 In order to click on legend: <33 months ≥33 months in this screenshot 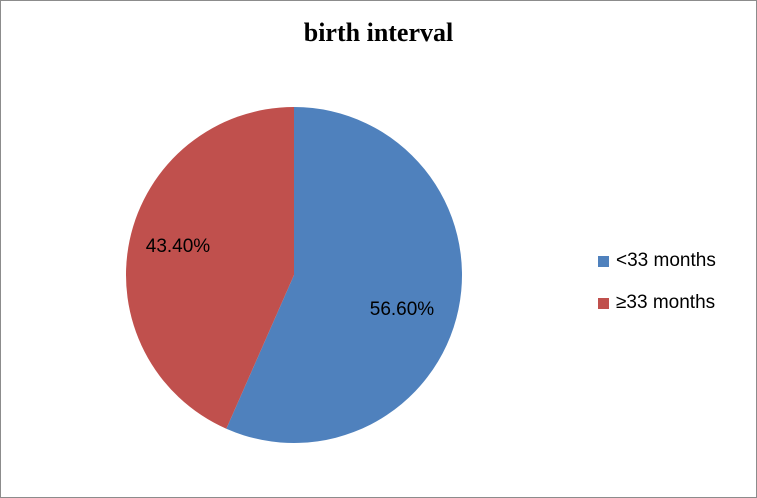, I will do `click(657, 282)`.